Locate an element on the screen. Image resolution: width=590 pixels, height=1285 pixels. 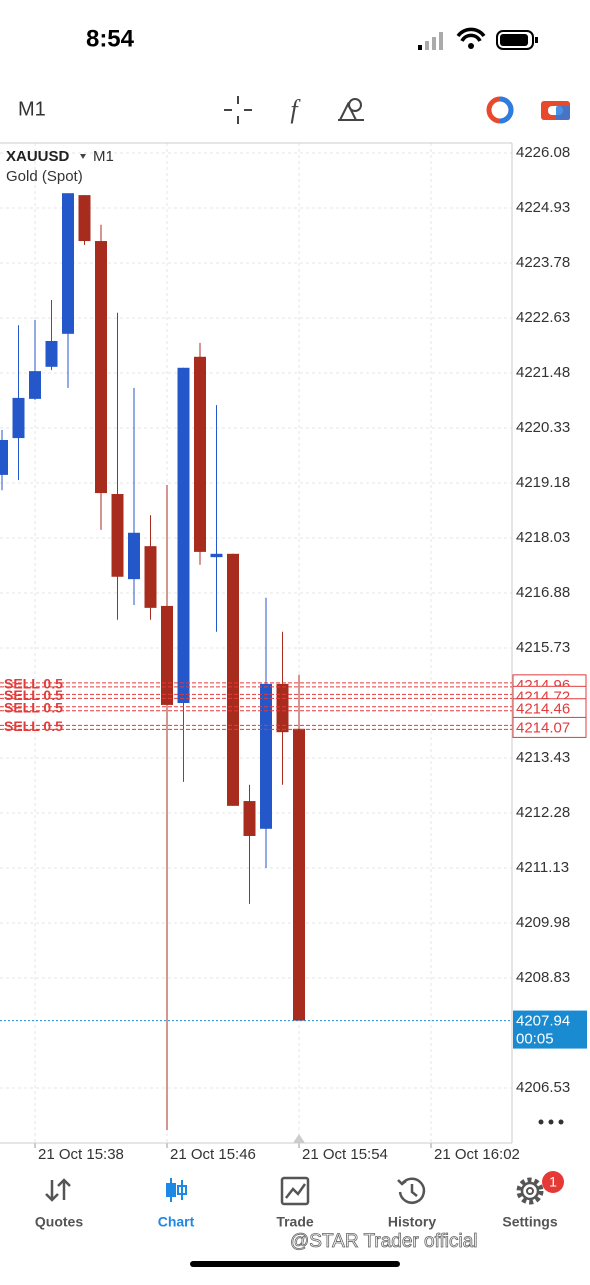
y-tick-label: 4212.28 is located at coordinates (543, 812).